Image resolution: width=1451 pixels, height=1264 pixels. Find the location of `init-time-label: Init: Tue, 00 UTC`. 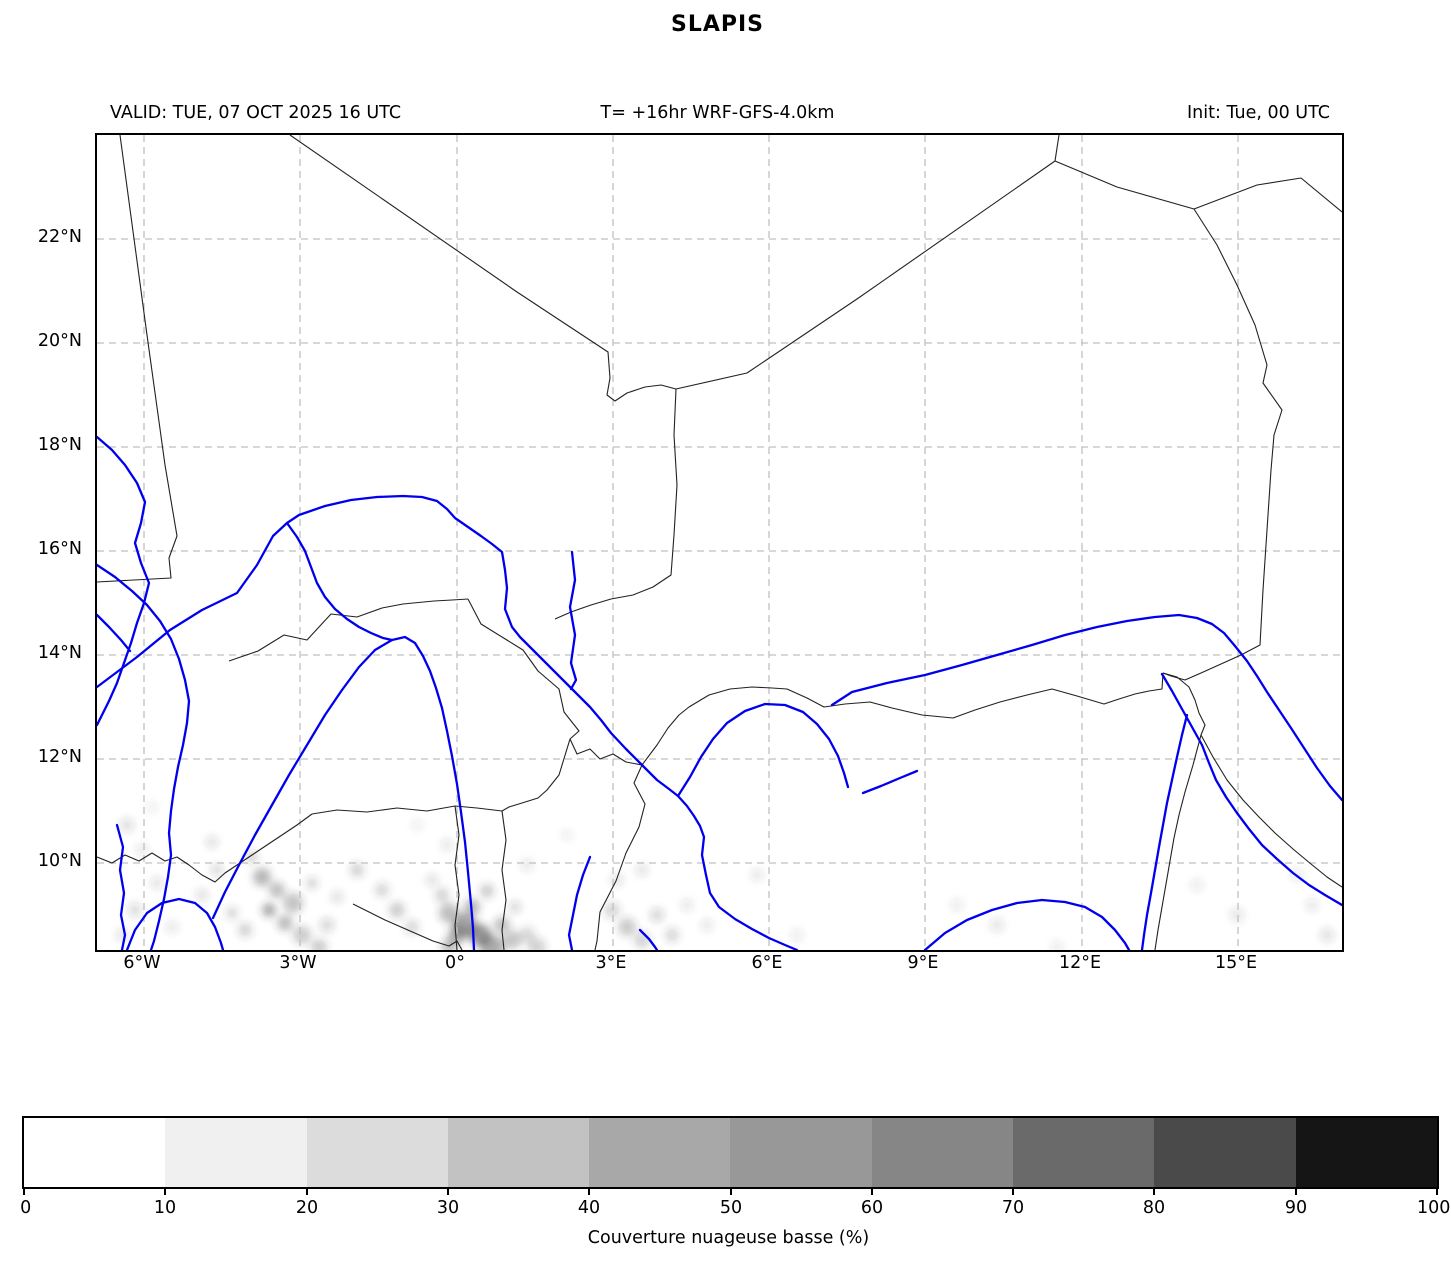

init-time-label: Init: Tue, 00 UTC is located at coordinates (1258, 113).